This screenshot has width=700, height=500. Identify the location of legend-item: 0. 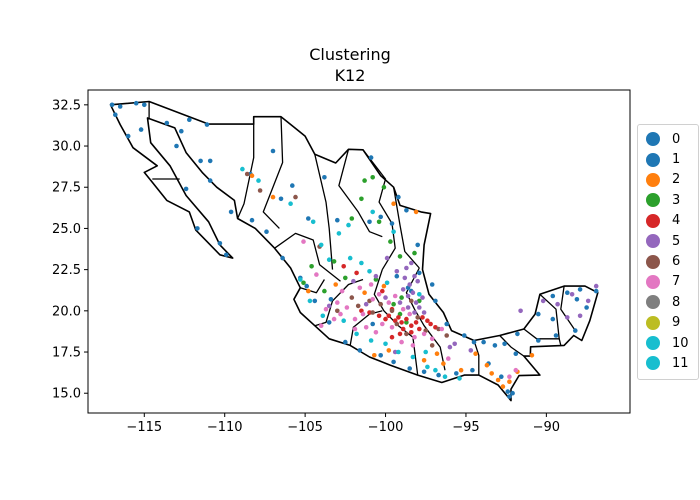
(672, 139).